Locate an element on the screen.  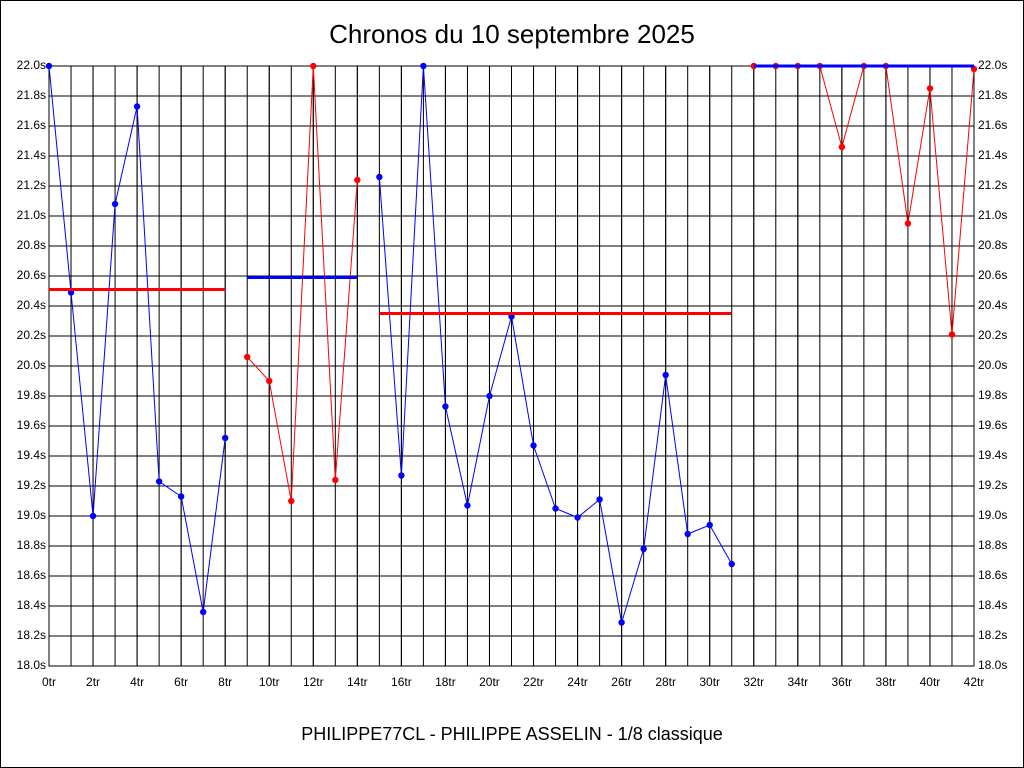
y-tick-label: 21.8s is located at coordinates (31, 95).